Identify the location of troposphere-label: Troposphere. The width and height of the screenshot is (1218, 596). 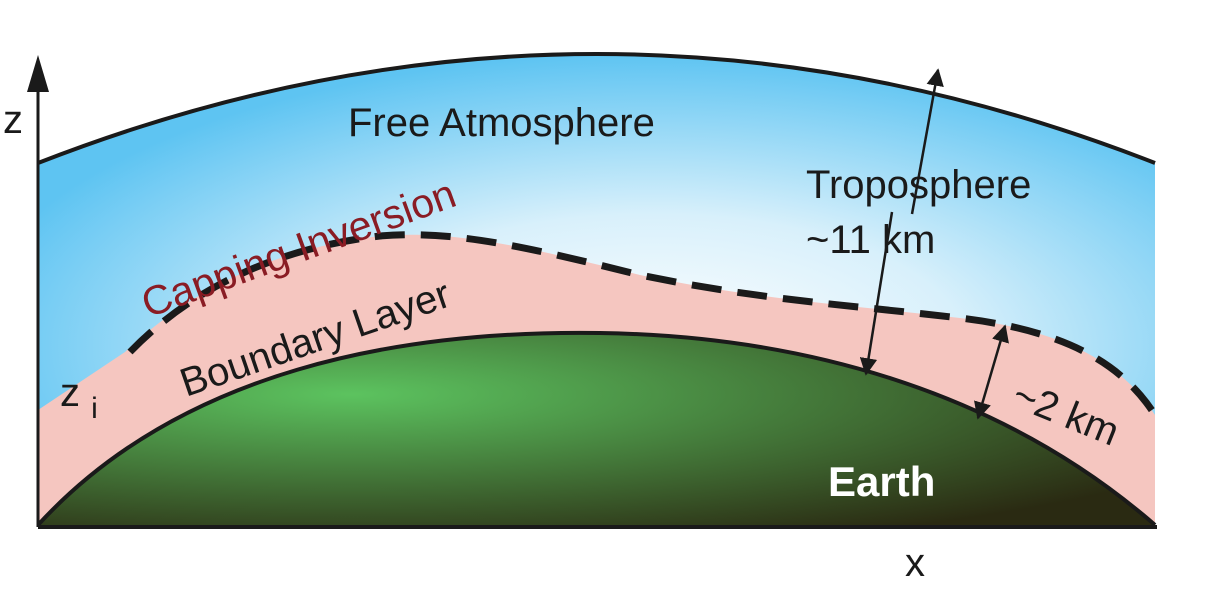
(918, 185).